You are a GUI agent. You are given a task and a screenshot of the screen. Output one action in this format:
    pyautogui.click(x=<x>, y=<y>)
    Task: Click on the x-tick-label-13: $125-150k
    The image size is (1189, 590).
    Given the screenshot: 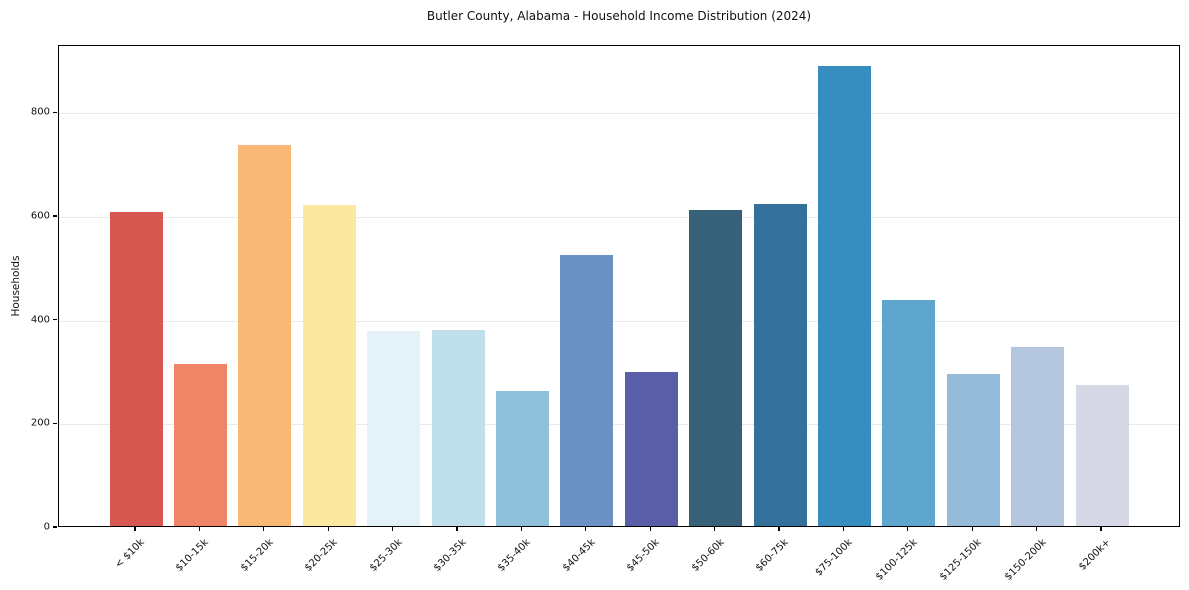 What is the action you would take?
    pyautogui.click(x=961, y=560)
    